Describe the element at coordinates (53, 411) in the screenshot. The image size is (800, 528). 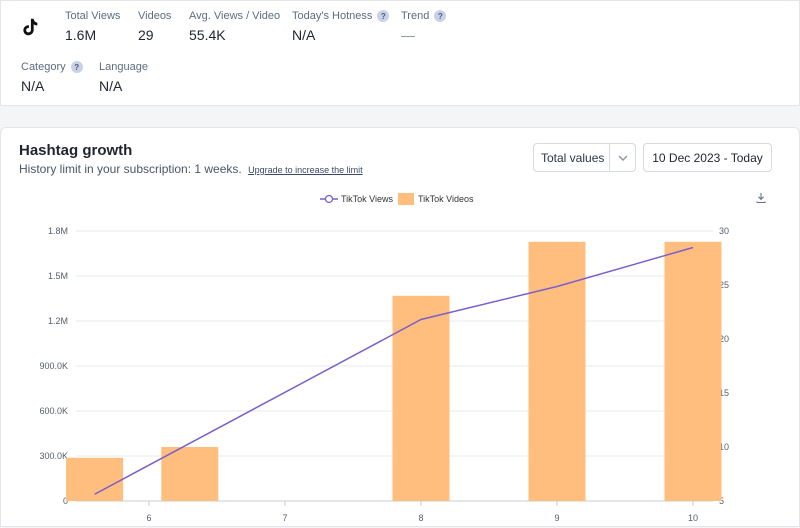
I see `y-left-tick-label: 600.0K` at that location.